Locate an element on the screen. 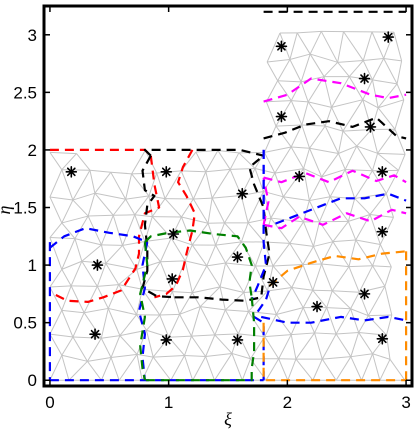  x-tick-label: 3 is located at coordinates (405, 402).